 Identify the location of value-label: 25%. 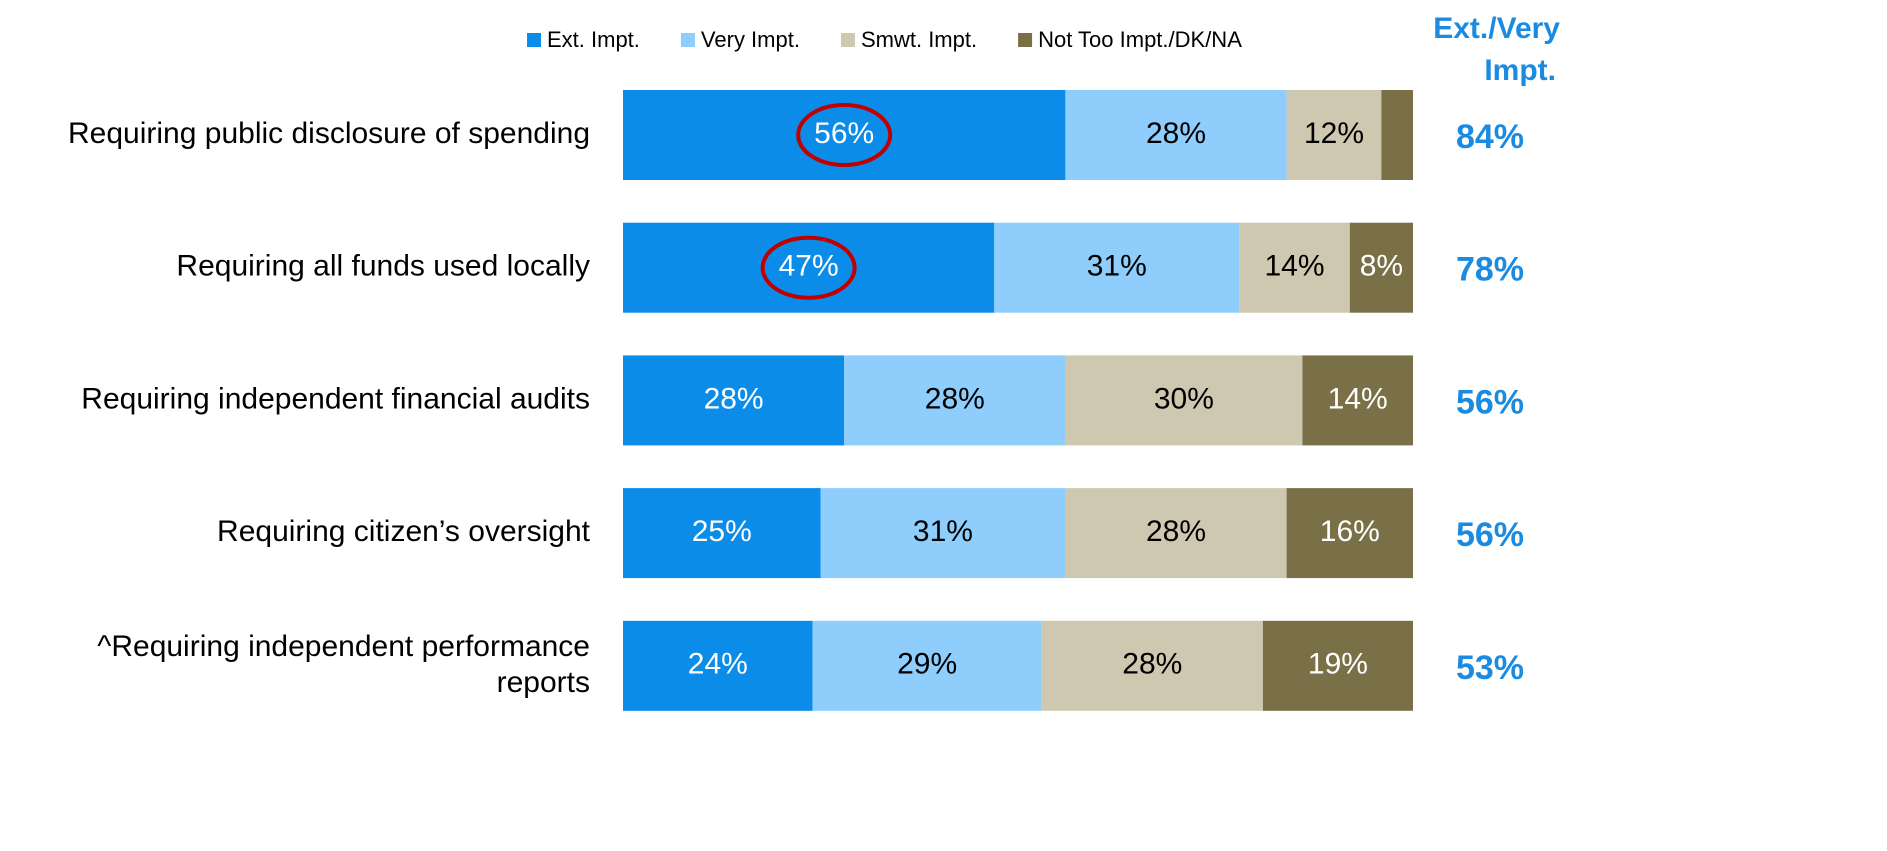
(722, 531).